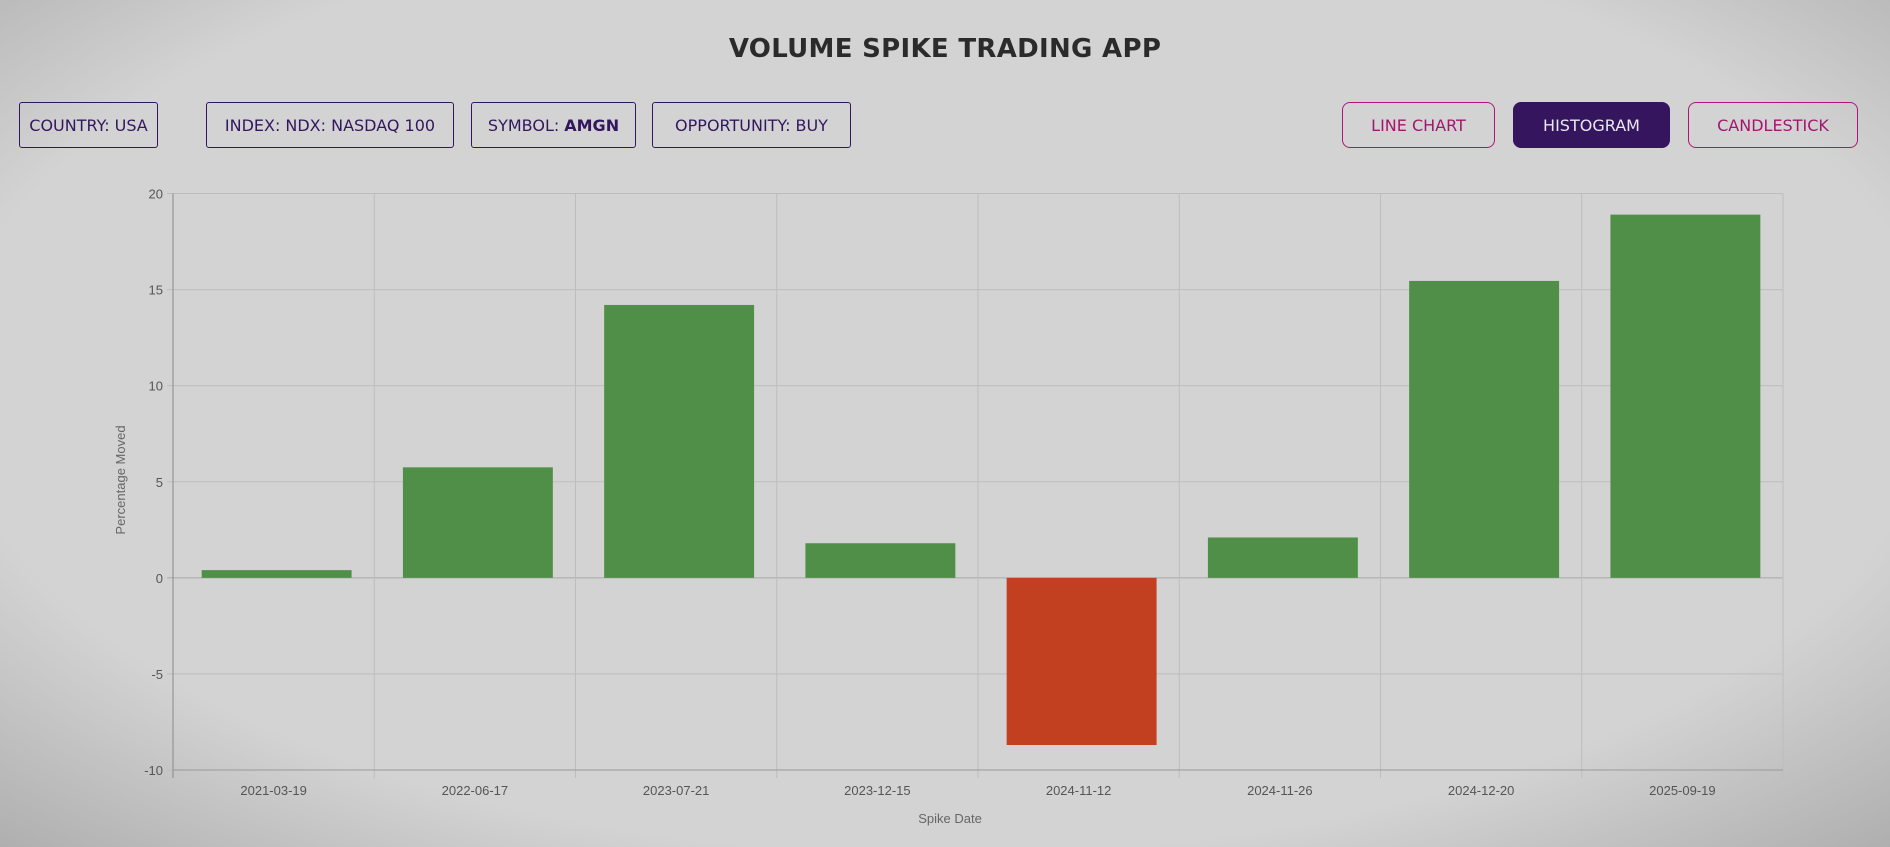 The image size is (1890, 847). I want to click on country-label: COUNTRY:, so click(69, 125).